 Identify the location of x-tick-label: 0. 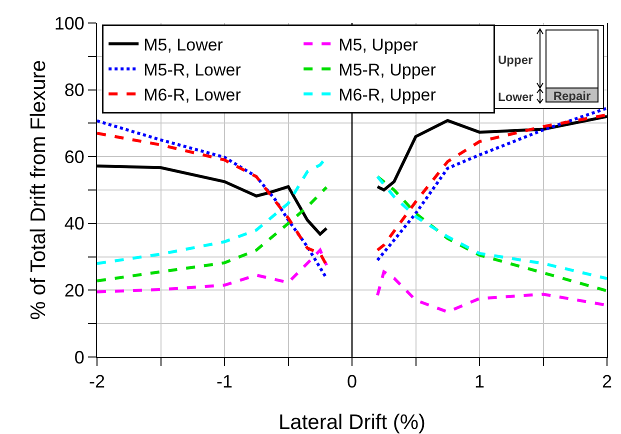
(352, 382).